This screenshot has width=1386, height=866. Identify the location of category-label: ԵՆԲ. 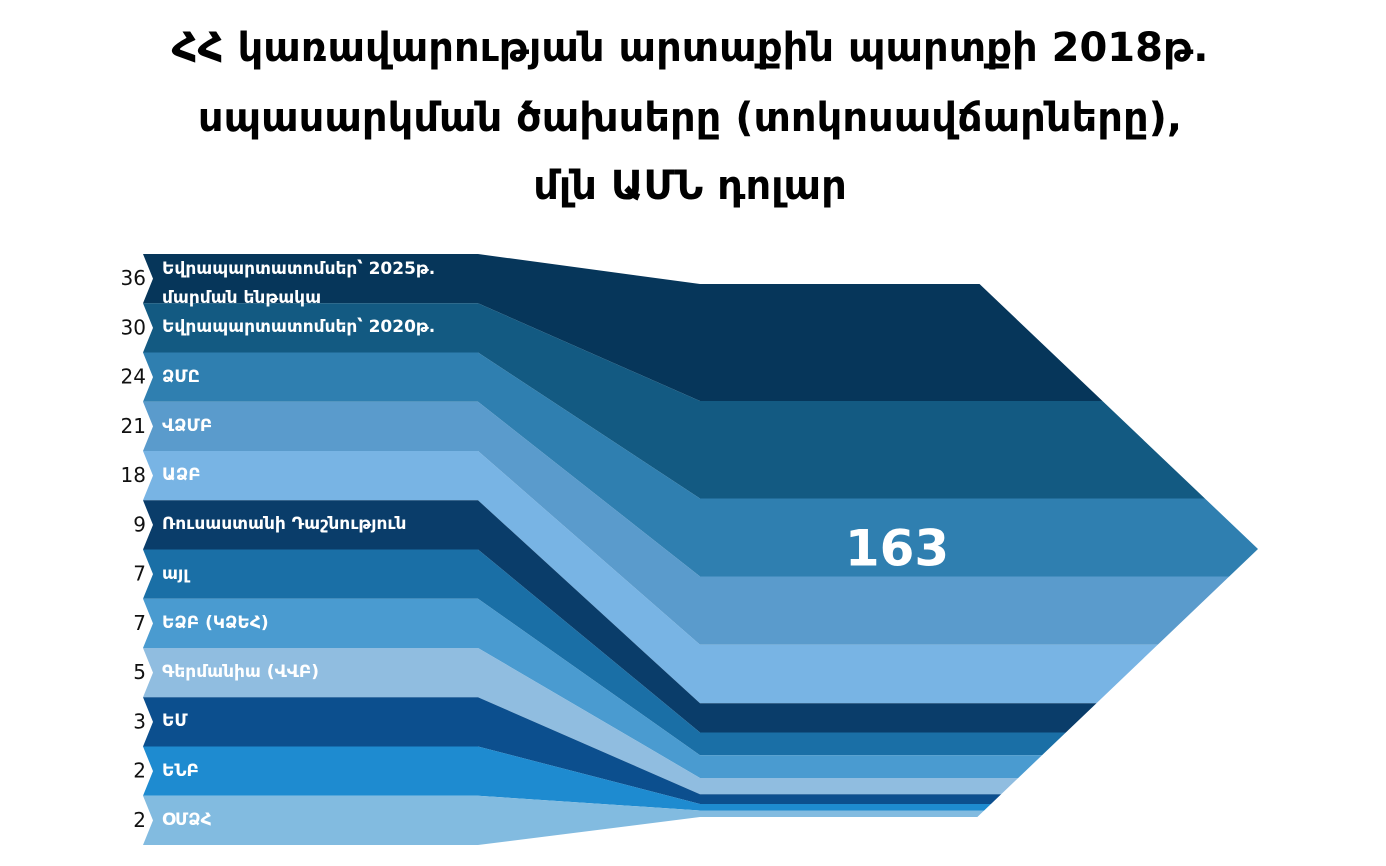
(180, 770).